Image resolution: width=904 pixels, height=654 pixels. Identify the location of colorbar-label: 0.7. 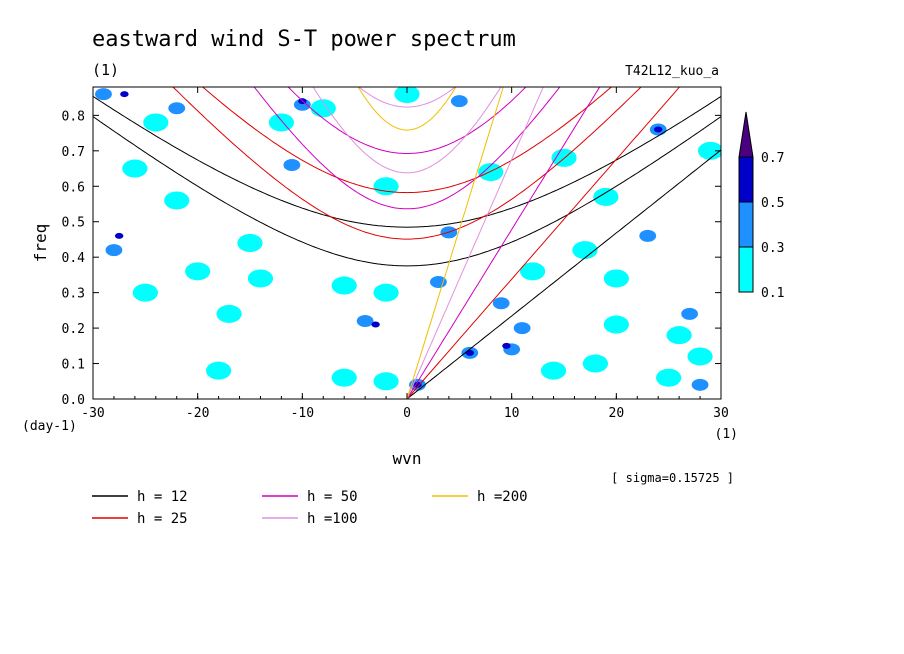
(772, 158).